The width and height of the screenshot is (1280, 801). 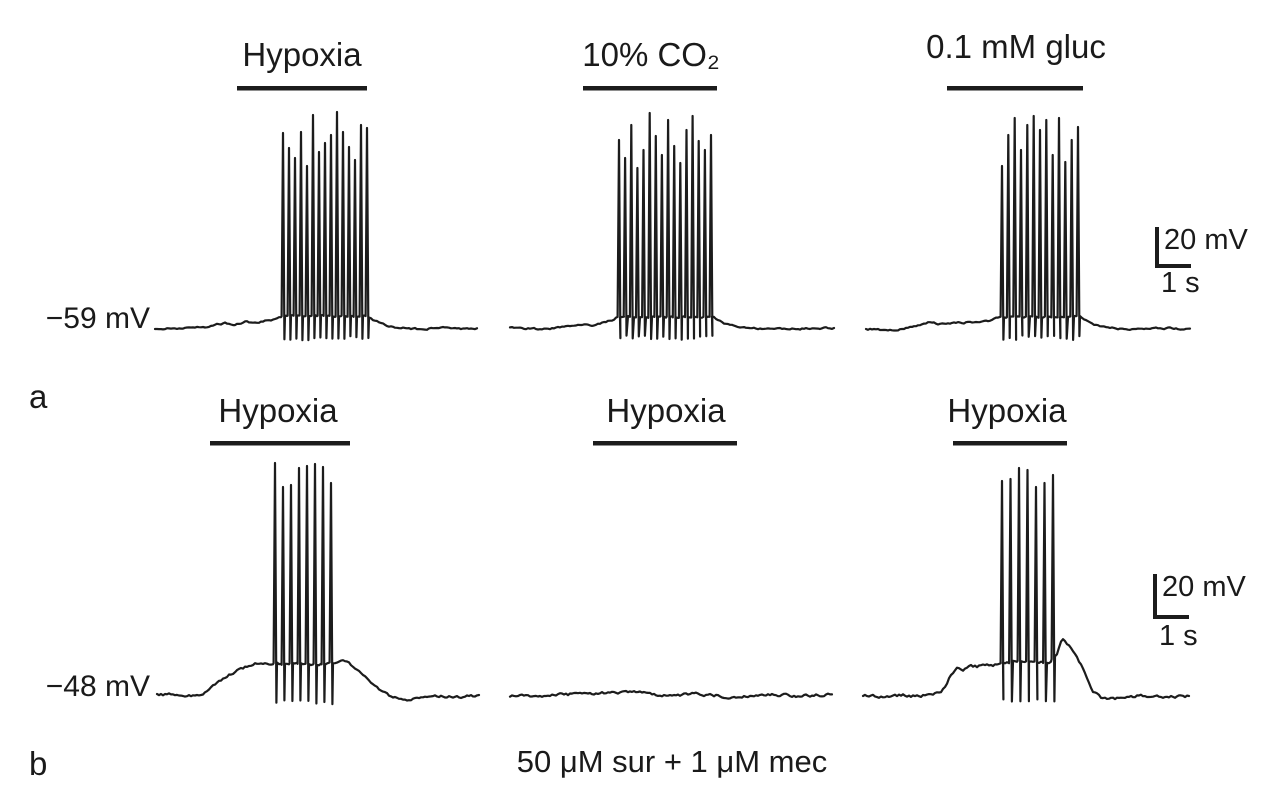 What do you see at coordinates (318, 583) in the screenshot?
I see `membrane-potential-trace-b1` at bounding box center [318, 583].